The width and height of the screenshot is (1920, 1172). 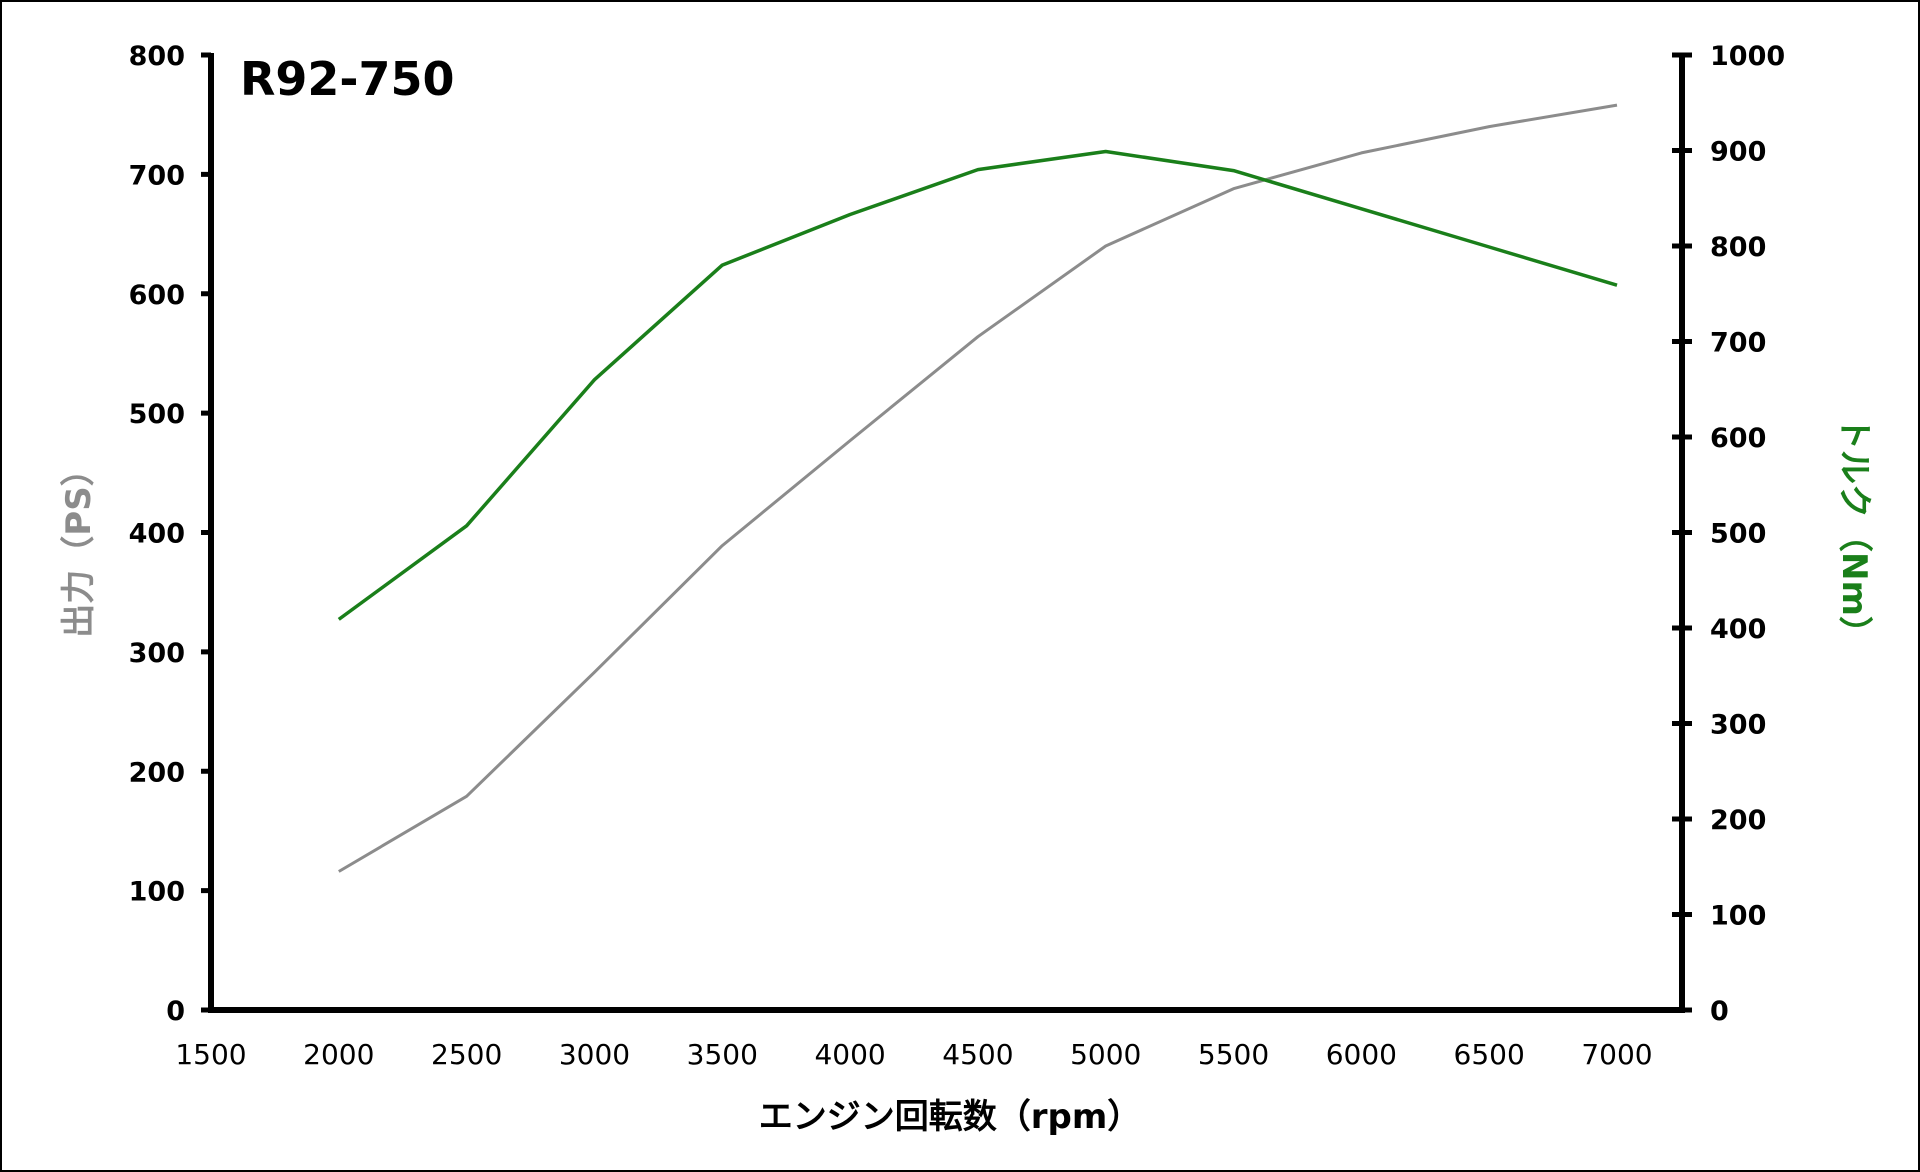 What do you see at coordinates (1489, 1054) in the screenshot?
I see `x-tick-label: 6500` at bounding box center [1489, 1054].